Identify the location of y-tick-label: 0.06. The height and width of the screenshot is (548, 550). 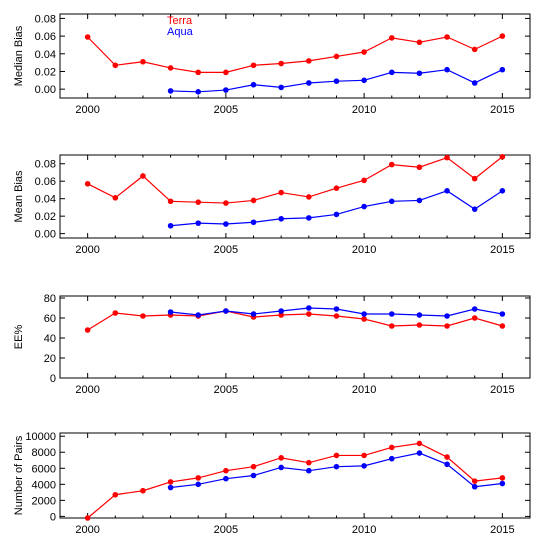
(45, 182).